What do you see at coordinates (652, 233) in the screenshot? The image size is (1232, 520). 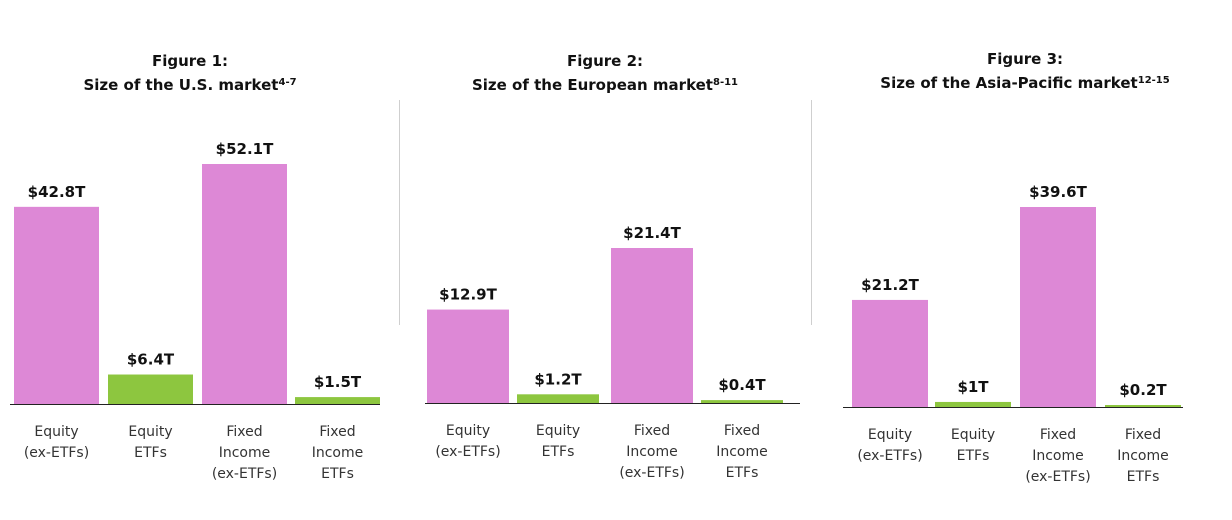 I see `bar-value-label: $21.4T` at bounding box center [652, 233].